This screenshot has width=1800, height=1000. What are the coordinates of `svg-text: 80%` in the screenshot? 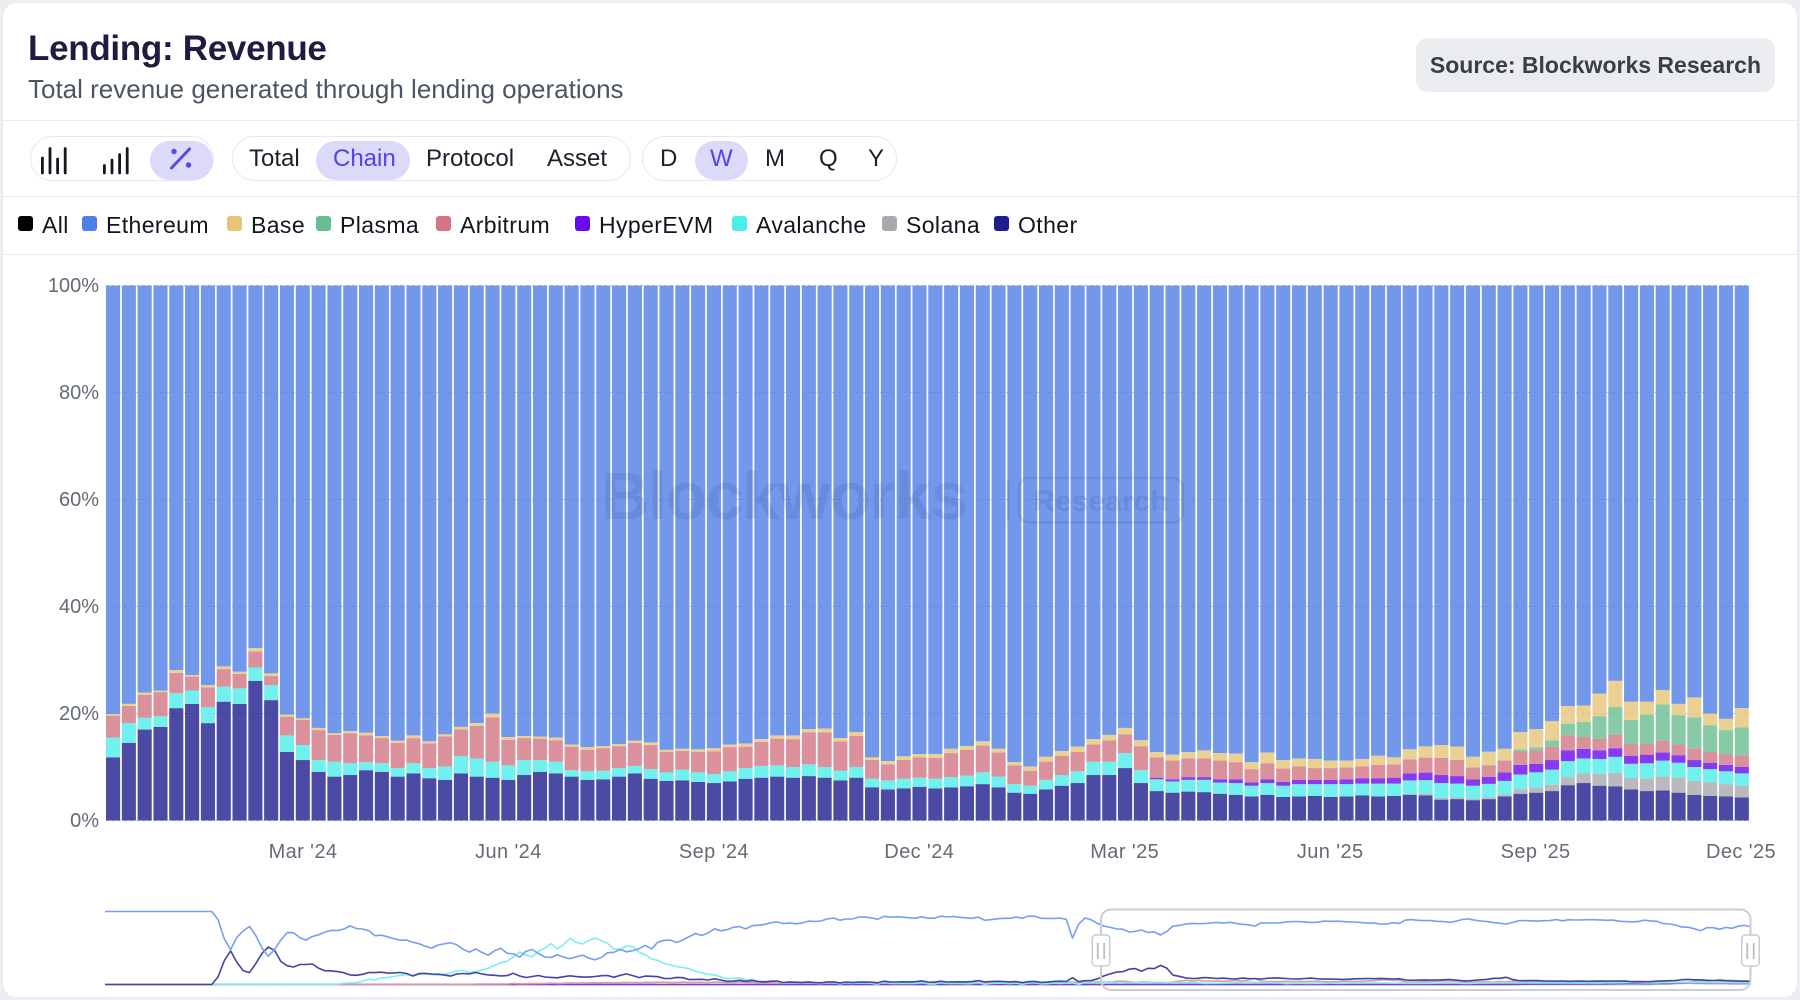 It's located at (79, 393).